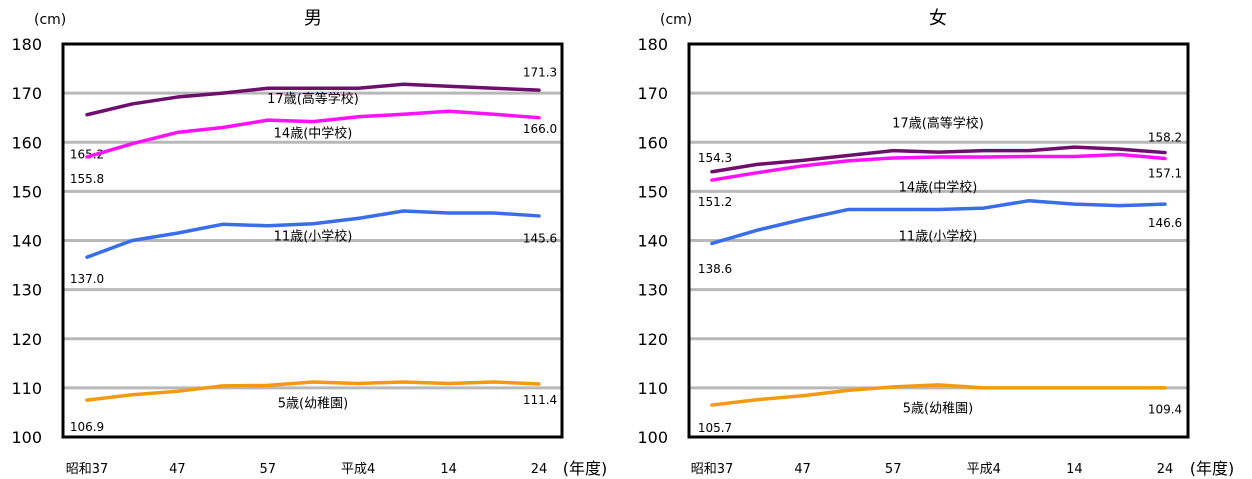  What do you see at coordinates (938, 18) in the screenshot?
I see `chart-title: 女` at bounding box center [938, 18].